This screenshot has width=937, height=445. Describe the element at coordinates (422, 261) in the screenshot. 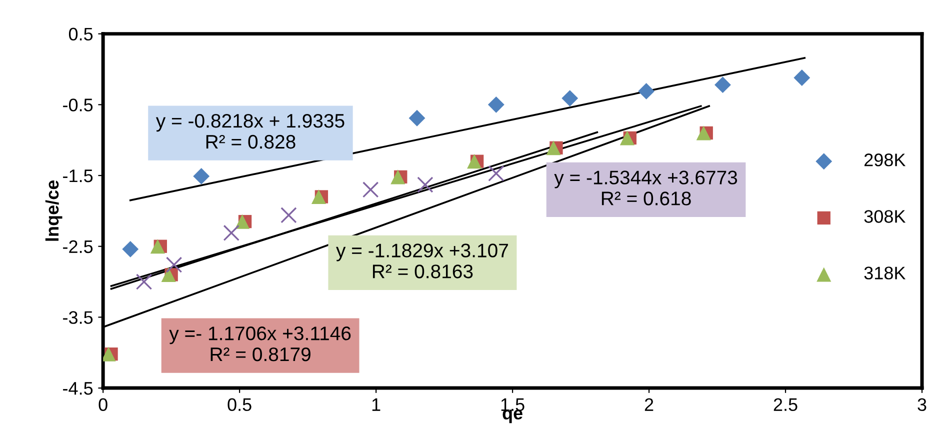

I see `annotation: y = -1.1829x +3.107 R² = 0.8163` at that location.